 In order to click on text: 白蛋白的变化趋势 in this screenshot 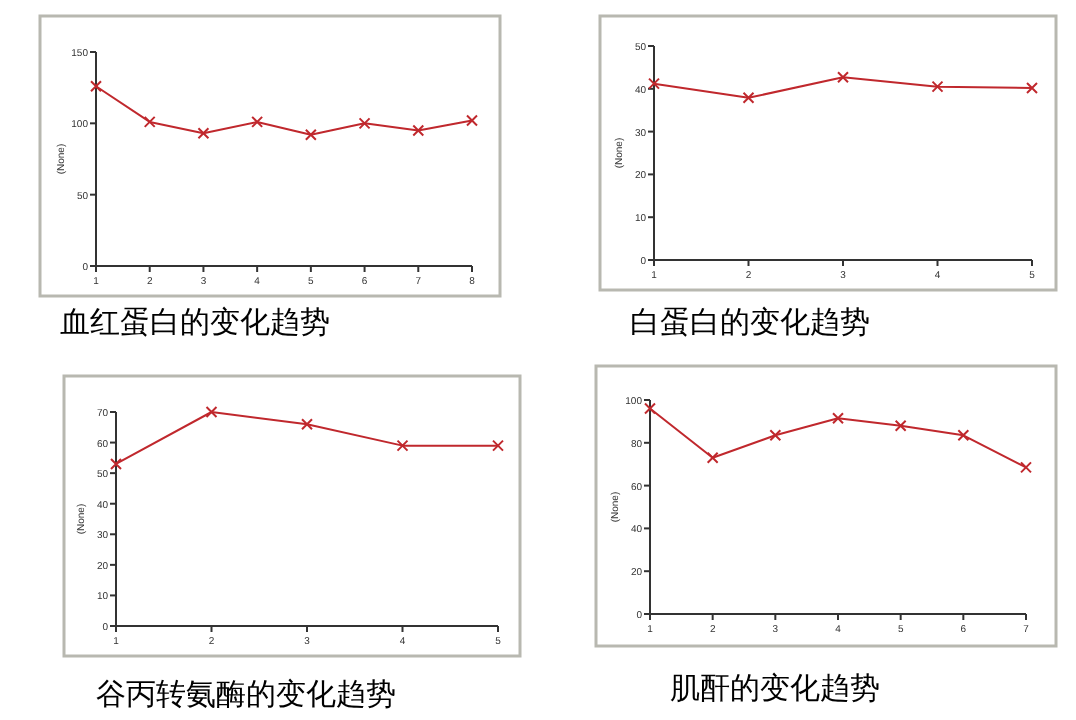, I will do `click(750, 323)`.